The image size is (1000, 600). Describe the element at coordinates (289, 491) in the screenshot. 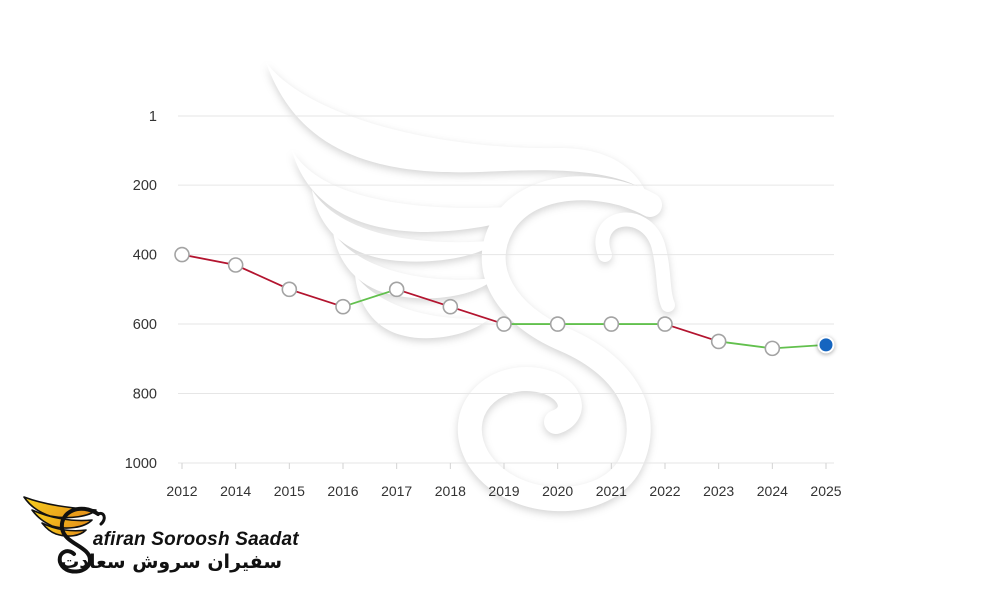

I see `x-tick-label: 2015` at that location.